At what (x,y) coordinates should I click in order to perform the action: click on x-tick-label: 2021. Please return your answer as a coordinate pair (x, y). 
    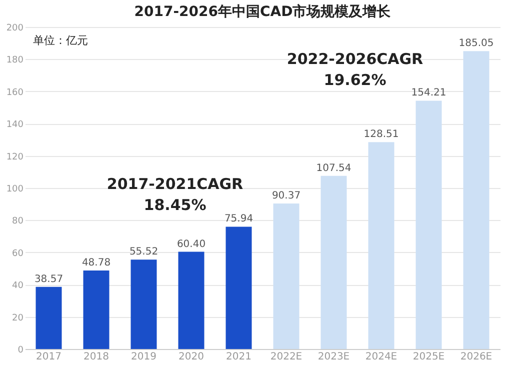
    Looking at the image, I should click on (239, 357).